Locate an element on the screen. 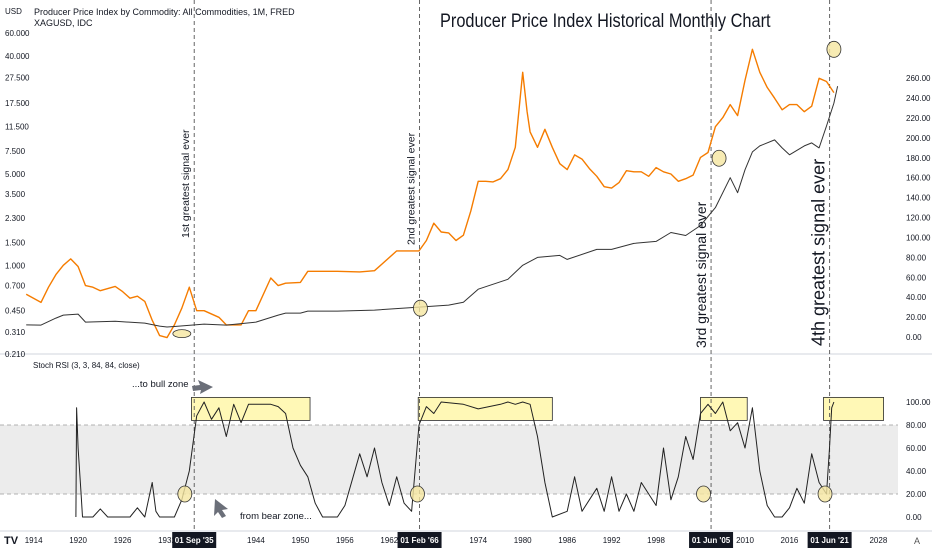  right-axis-tick: 220.00 is located at coordinates (918, 118).